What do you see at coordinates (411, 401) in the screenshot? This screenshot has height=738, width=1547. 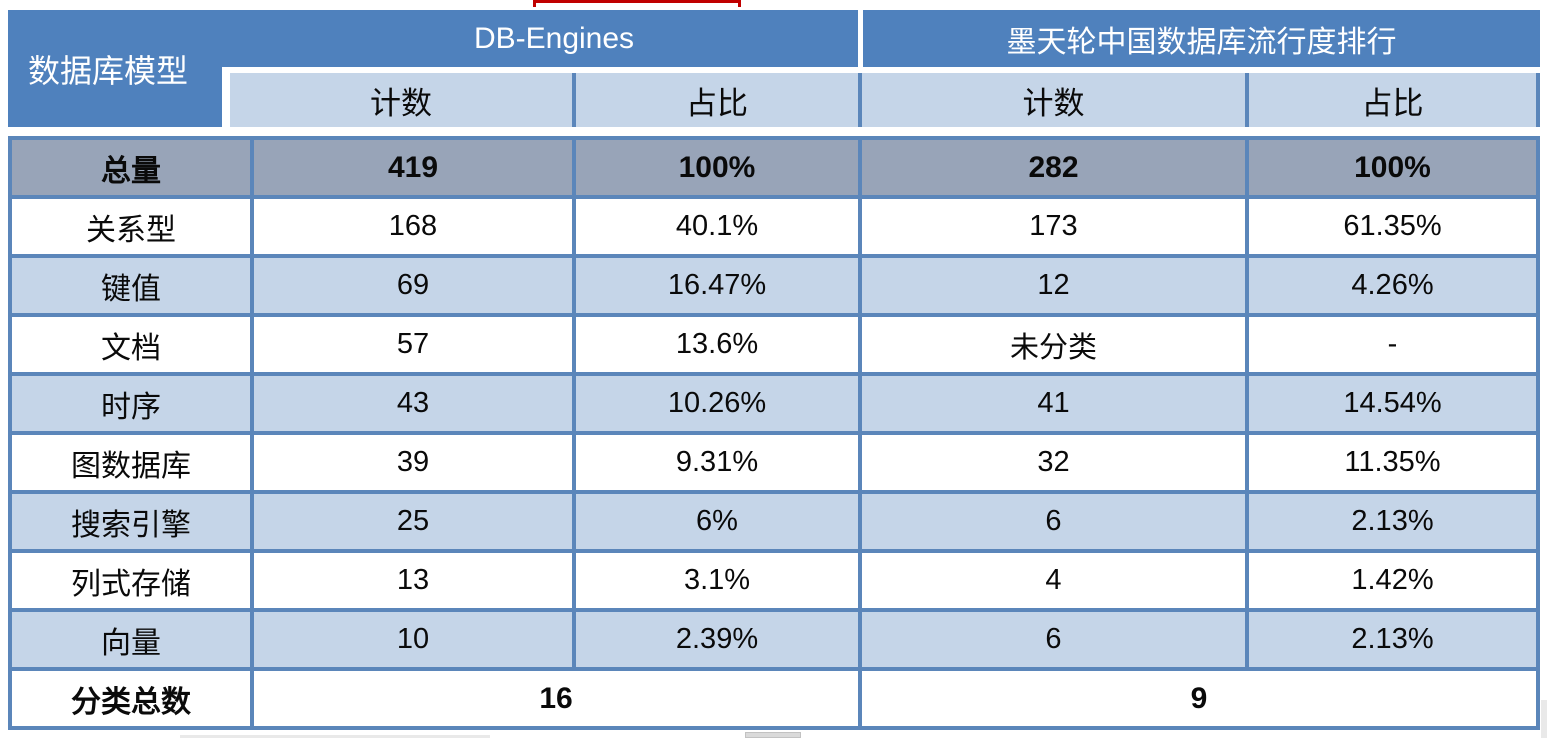 I see `value-cell-count-db-engines: 43` at bounding box center [411, 401].